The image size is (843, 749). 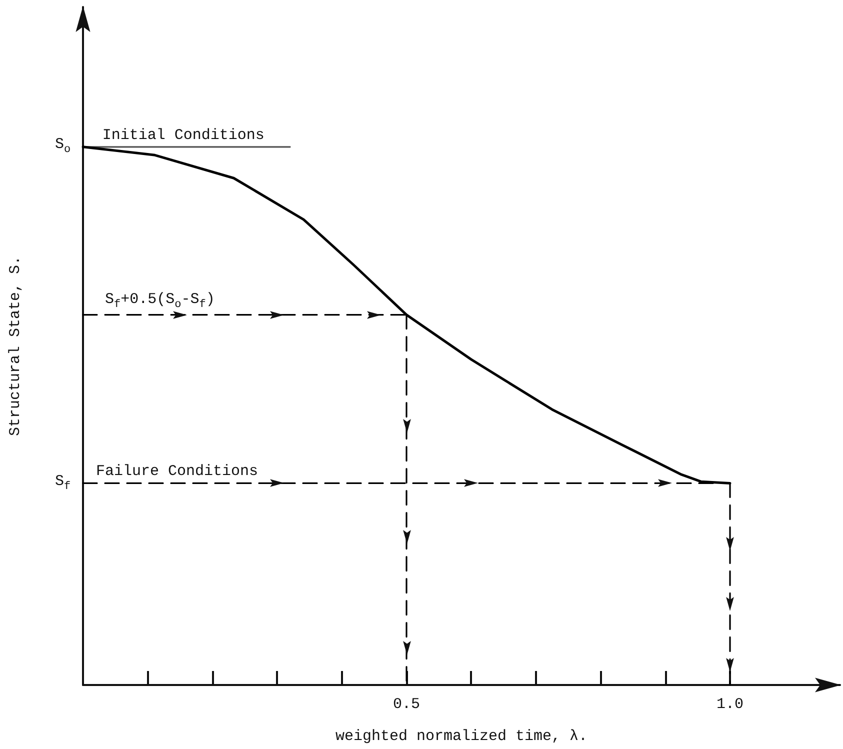 I want to click on annotation: Failure Conditions, so click(x=177, y=471).